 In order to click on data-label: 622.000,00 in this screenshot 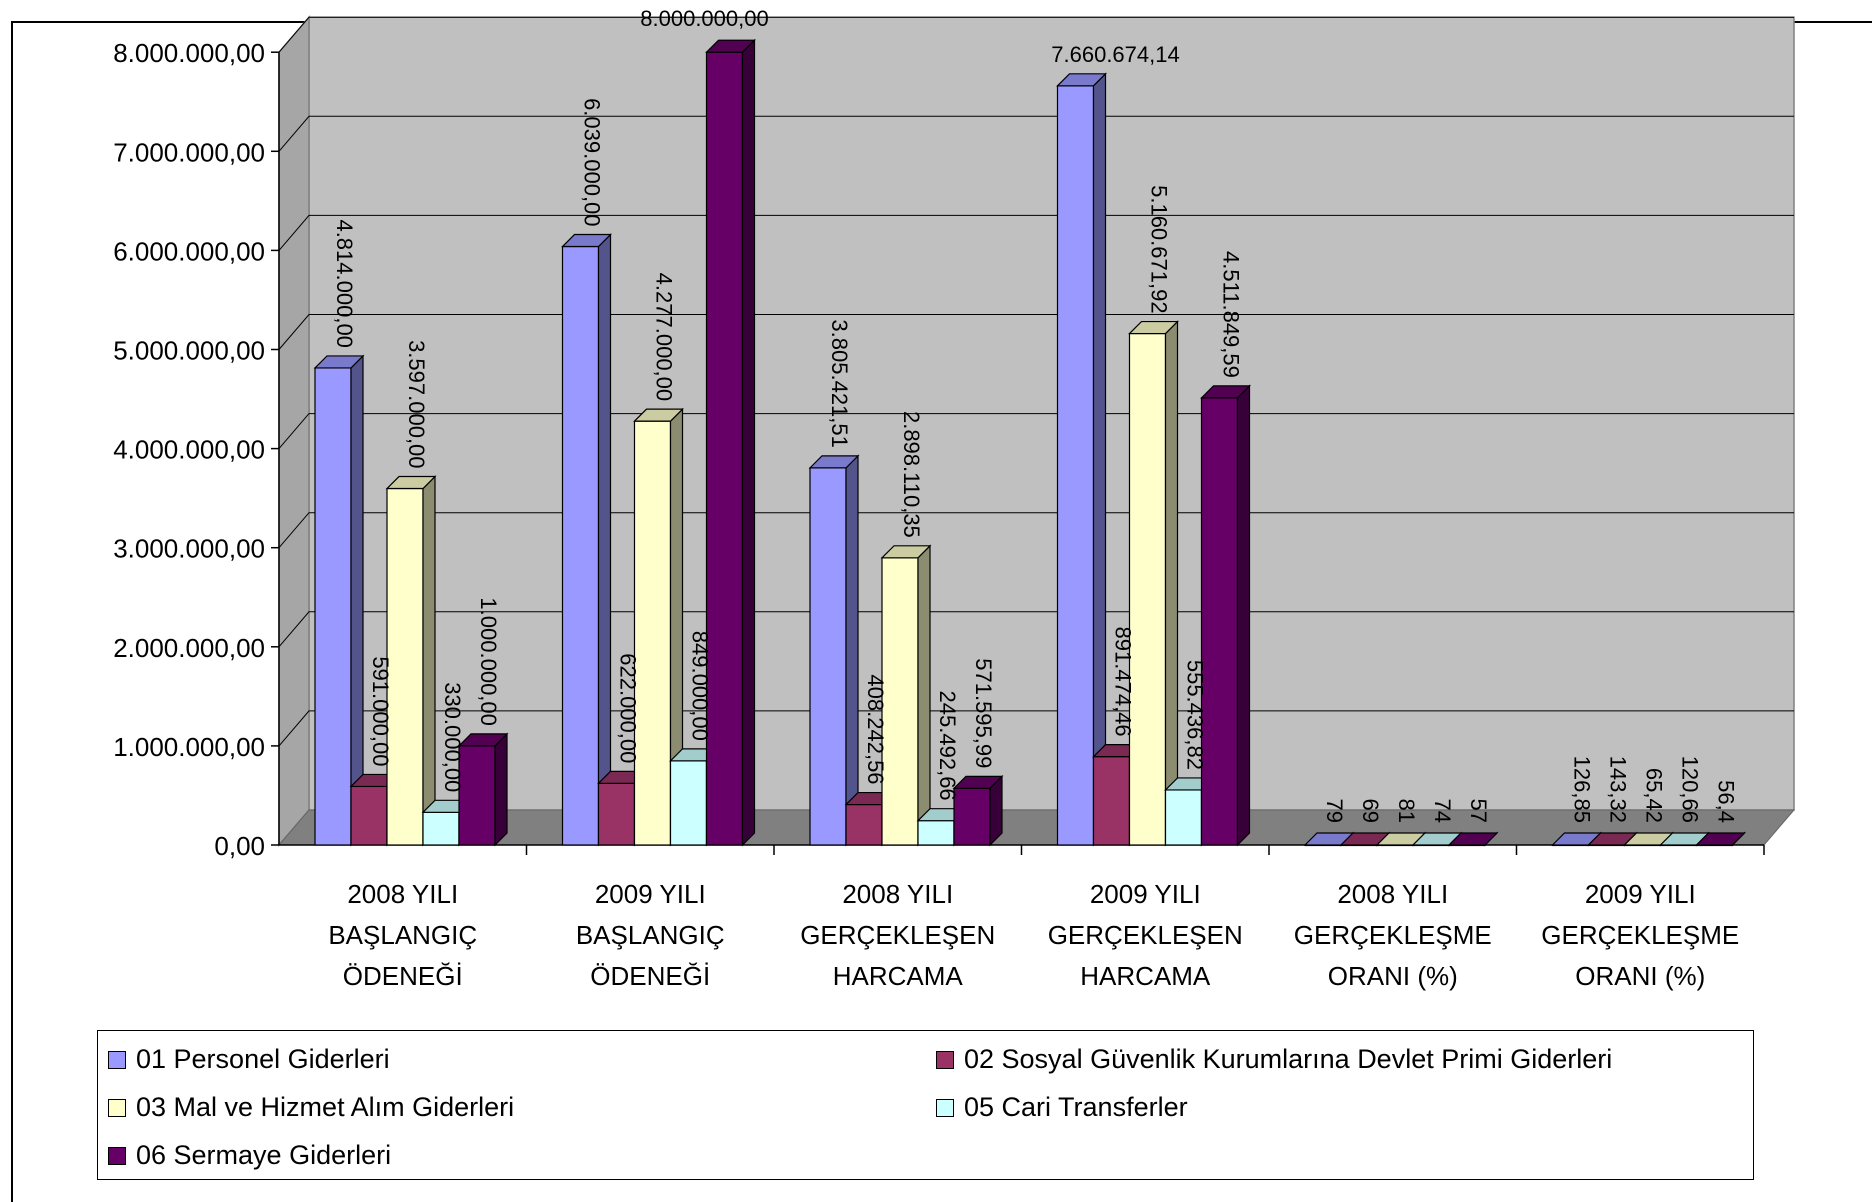, I will do `click(628, 708)`.